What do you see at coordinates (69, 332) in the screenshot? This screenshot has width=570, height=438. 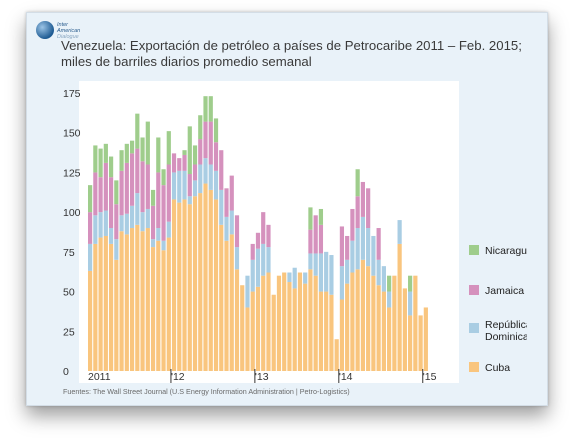 I see `y-tick-label: 25` at bounding box center [69, 332].